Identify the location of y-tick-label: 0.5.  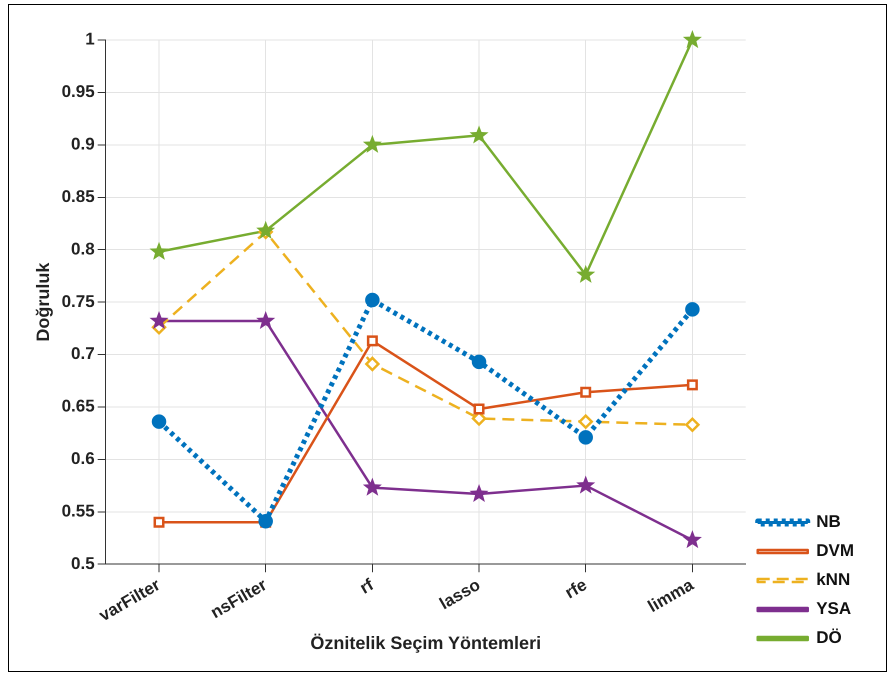
(83, 563).